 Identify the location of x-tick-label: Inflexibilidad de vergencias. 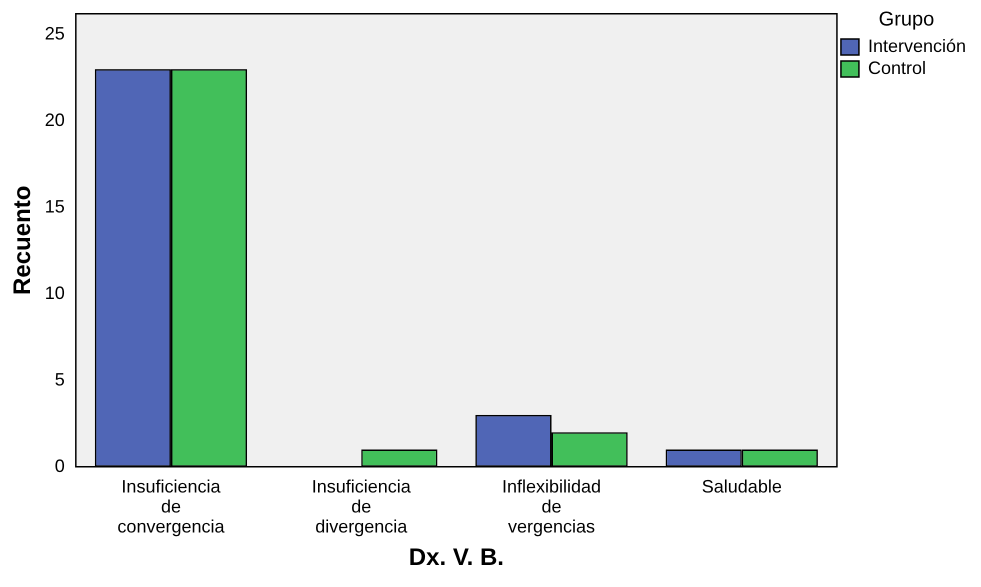
(552, 506).